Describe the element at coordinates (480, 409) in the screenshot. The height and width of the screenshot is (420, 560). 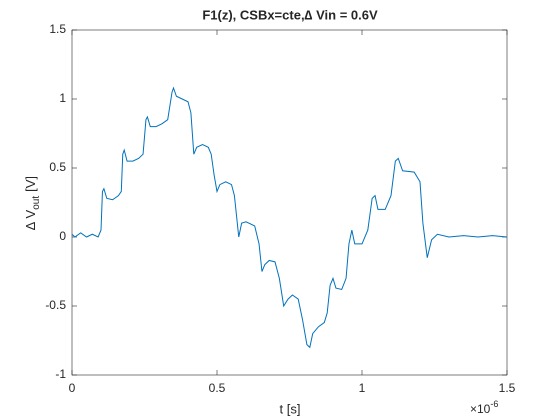
I see `x-exponent-base: ×10` at that location.